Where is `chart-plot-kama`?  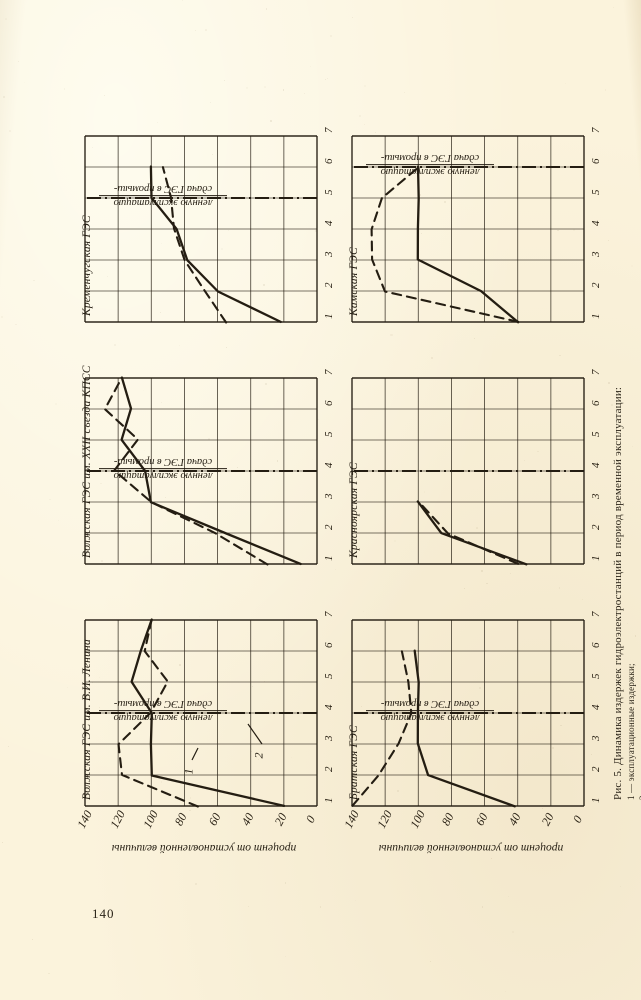 chart-plot-kama is located at coordinates (468, 229).